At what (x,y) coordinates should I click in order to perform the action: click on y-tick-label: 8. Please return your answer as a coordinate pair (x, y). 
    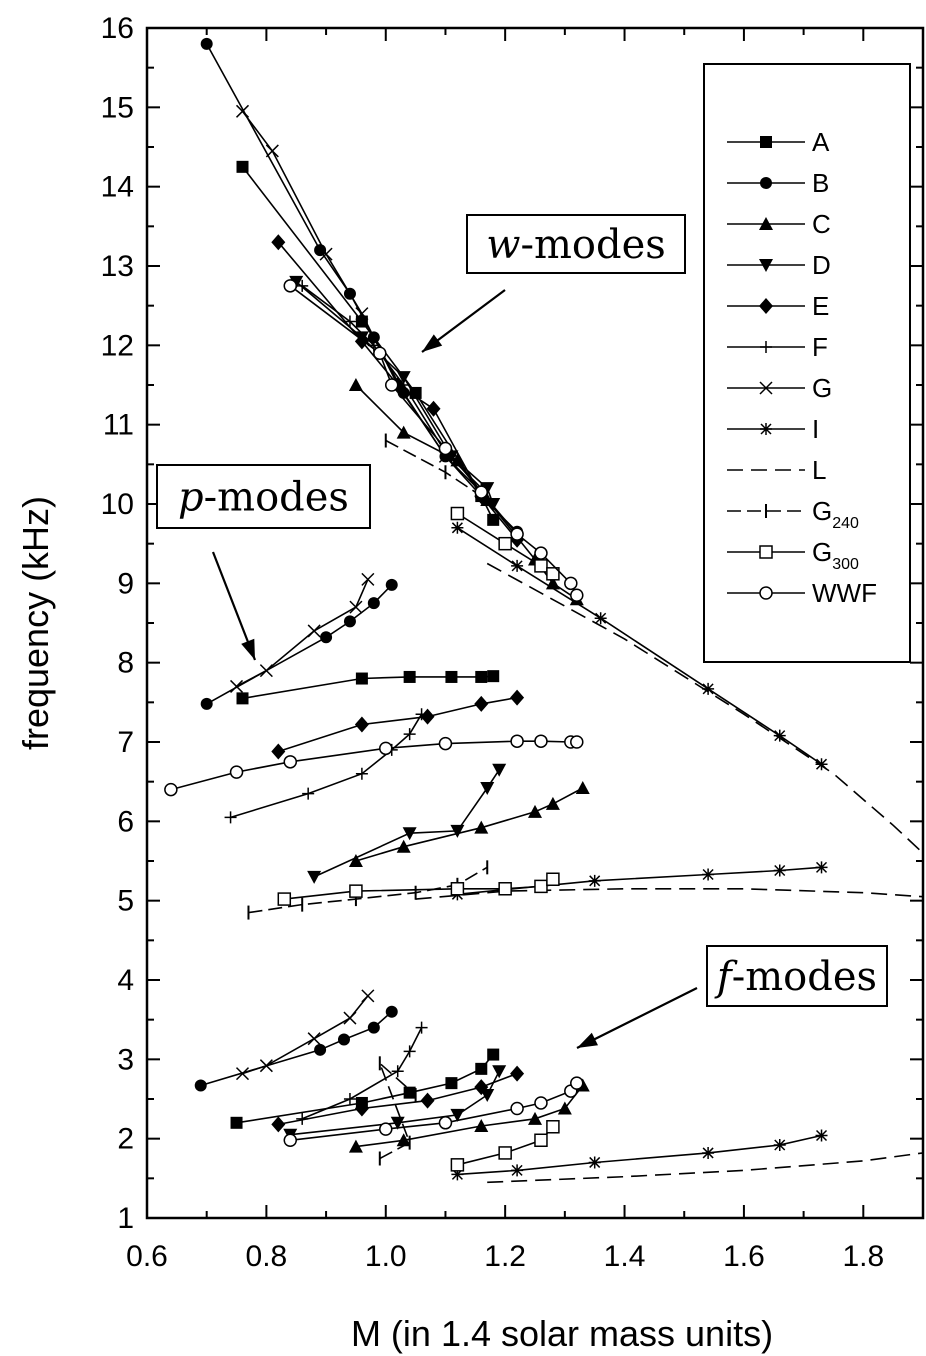
    Looking at the image, I should click on (125, 663).